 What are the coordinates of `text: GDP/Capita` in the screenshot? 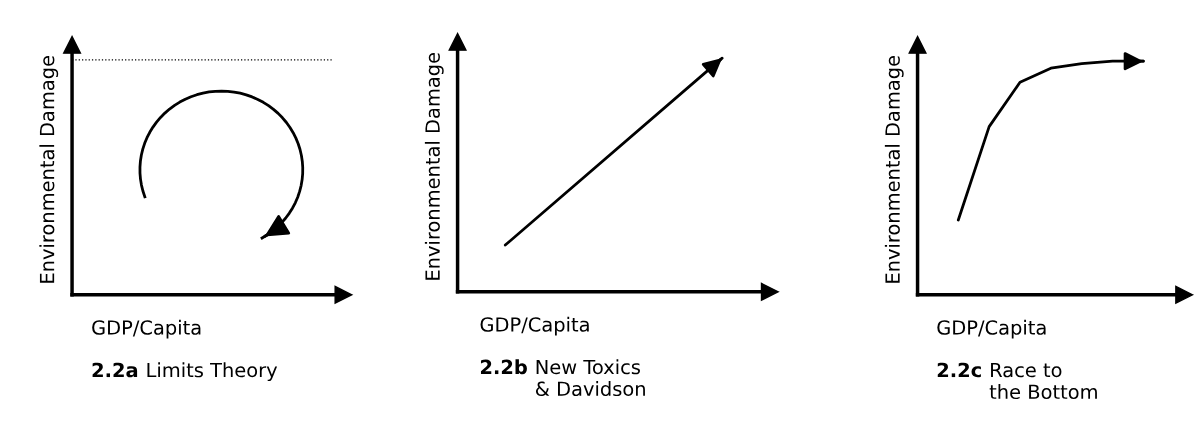 It's located at (146, 329).